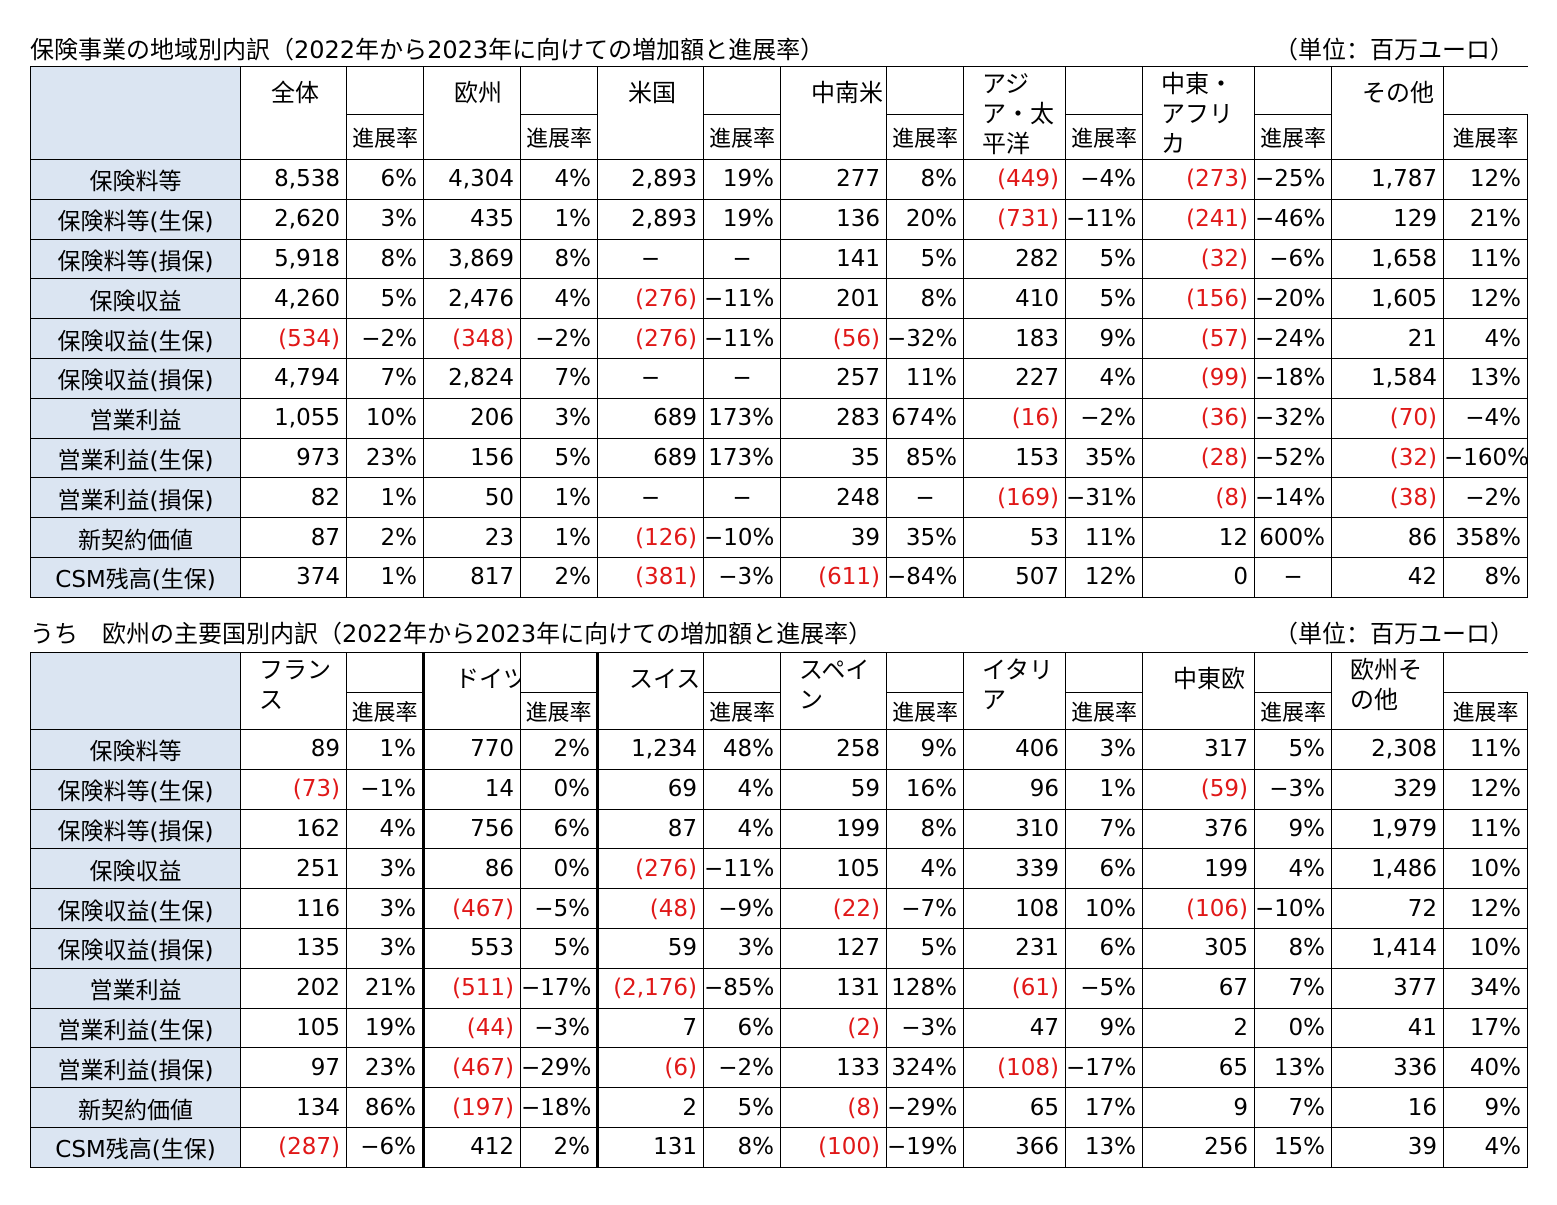  Describe the element at coordinates (1014, 1147) in the screenshot. I see `amount-cell: 366` at that location.